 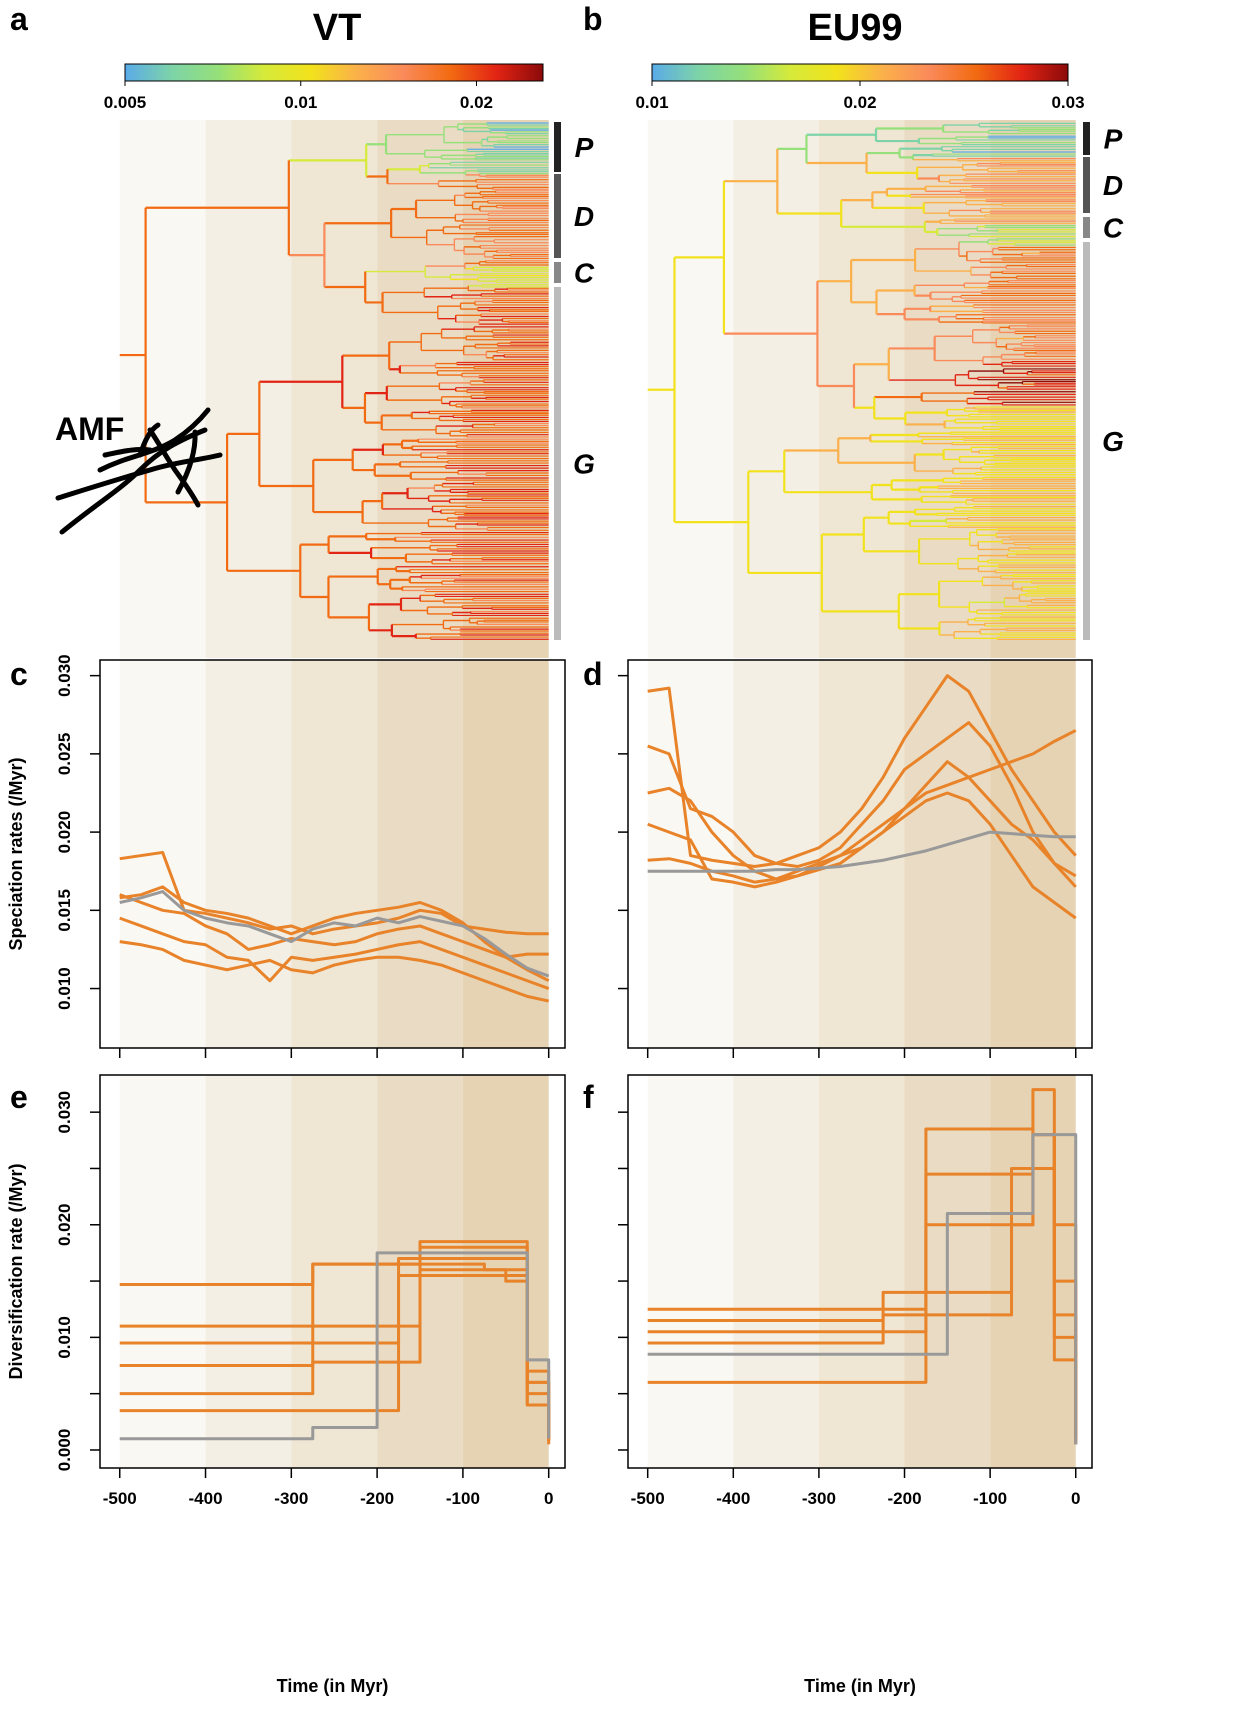 What do you see at coordinates (648, 1498) in the screenshot?
I see `x-tick-label: -500` at bounding box center [648, 1498].